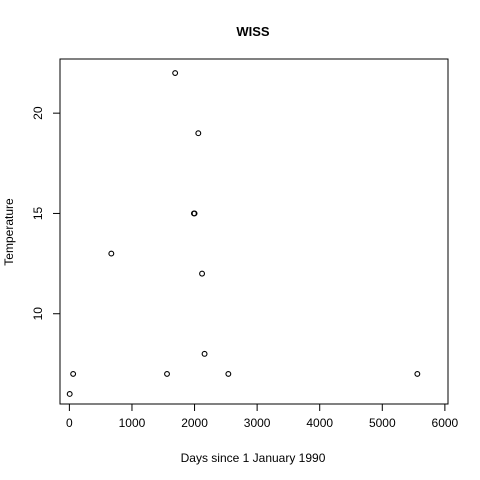 The width and height of the screenshot is (480, 480). Describe the element at coordinates (38, 213) in the screenshot. I see `y-tick-label: 15` at that location.